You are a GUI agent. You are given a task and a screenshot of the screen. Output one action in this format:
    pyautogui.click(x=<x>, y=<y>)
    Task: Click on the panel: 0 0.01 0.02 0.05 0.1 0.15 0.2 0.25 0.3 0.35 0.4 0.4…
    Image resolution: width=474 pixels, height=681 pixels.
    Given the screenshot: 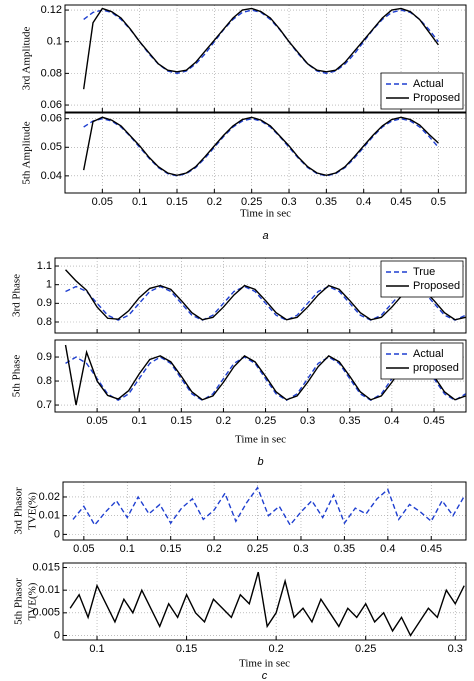 What is the action you would take?
    pyautogui.click(x=240, y=518)
    